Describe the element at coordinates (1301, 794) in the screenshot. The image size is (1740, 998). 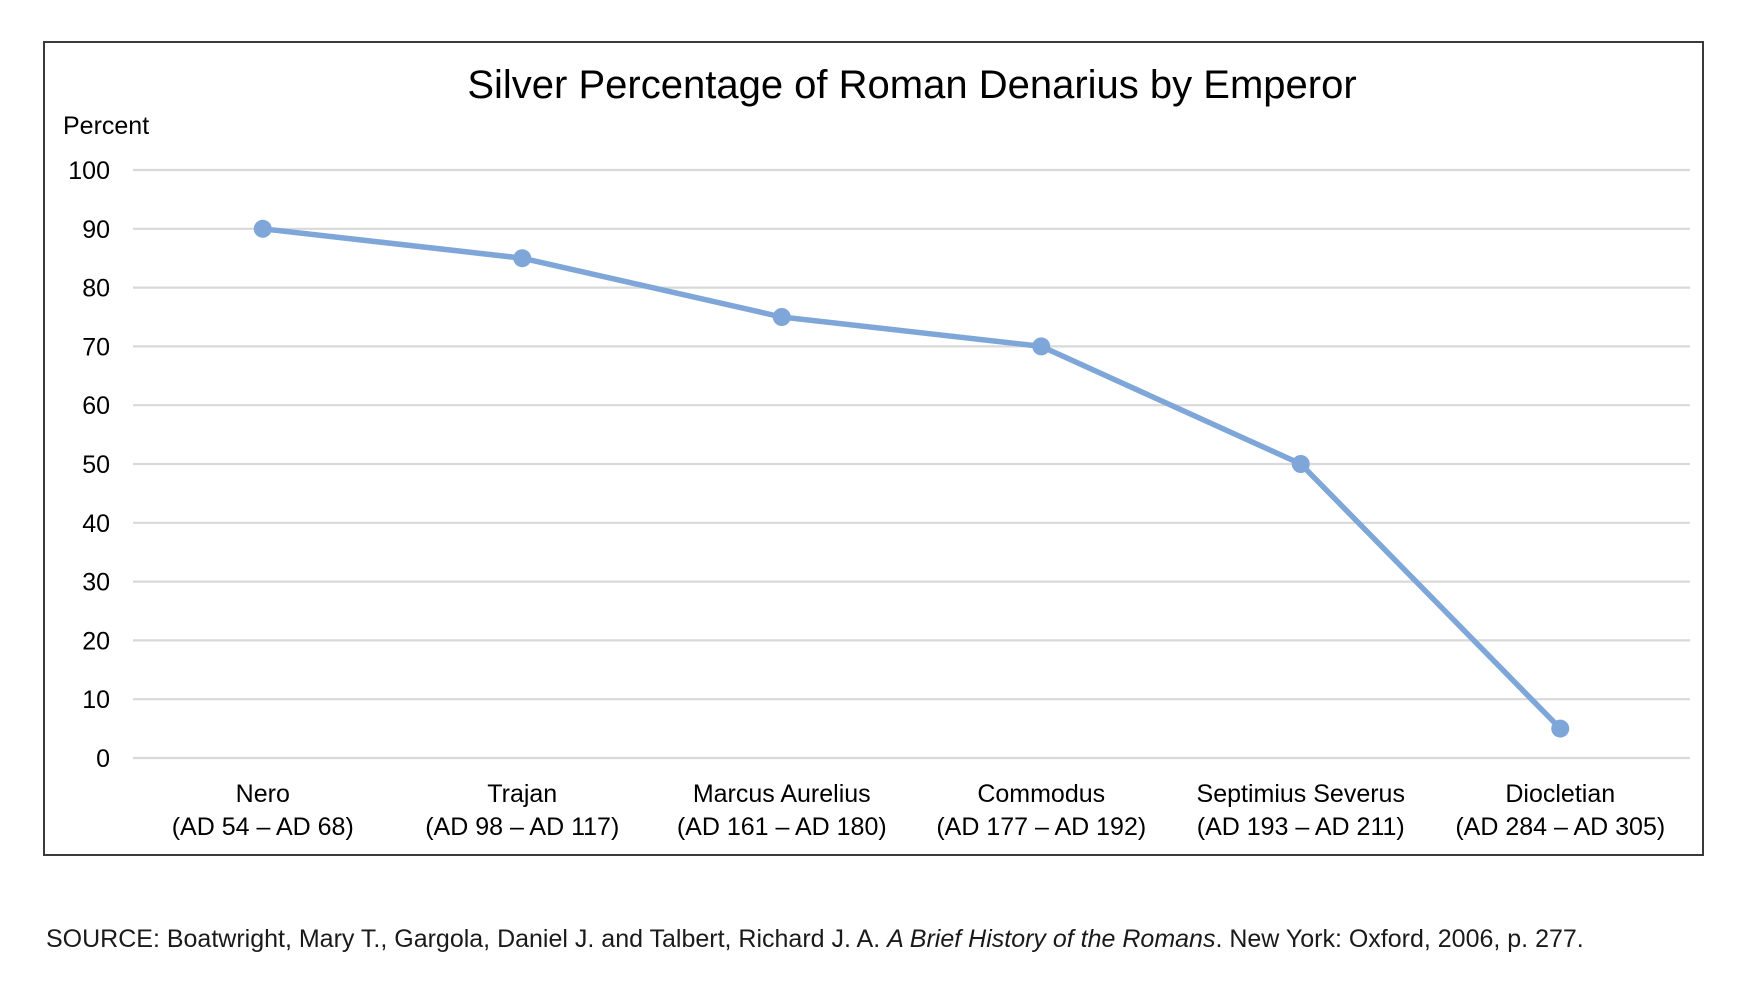
I see `x-category-name: Septimius Severus` at that location.